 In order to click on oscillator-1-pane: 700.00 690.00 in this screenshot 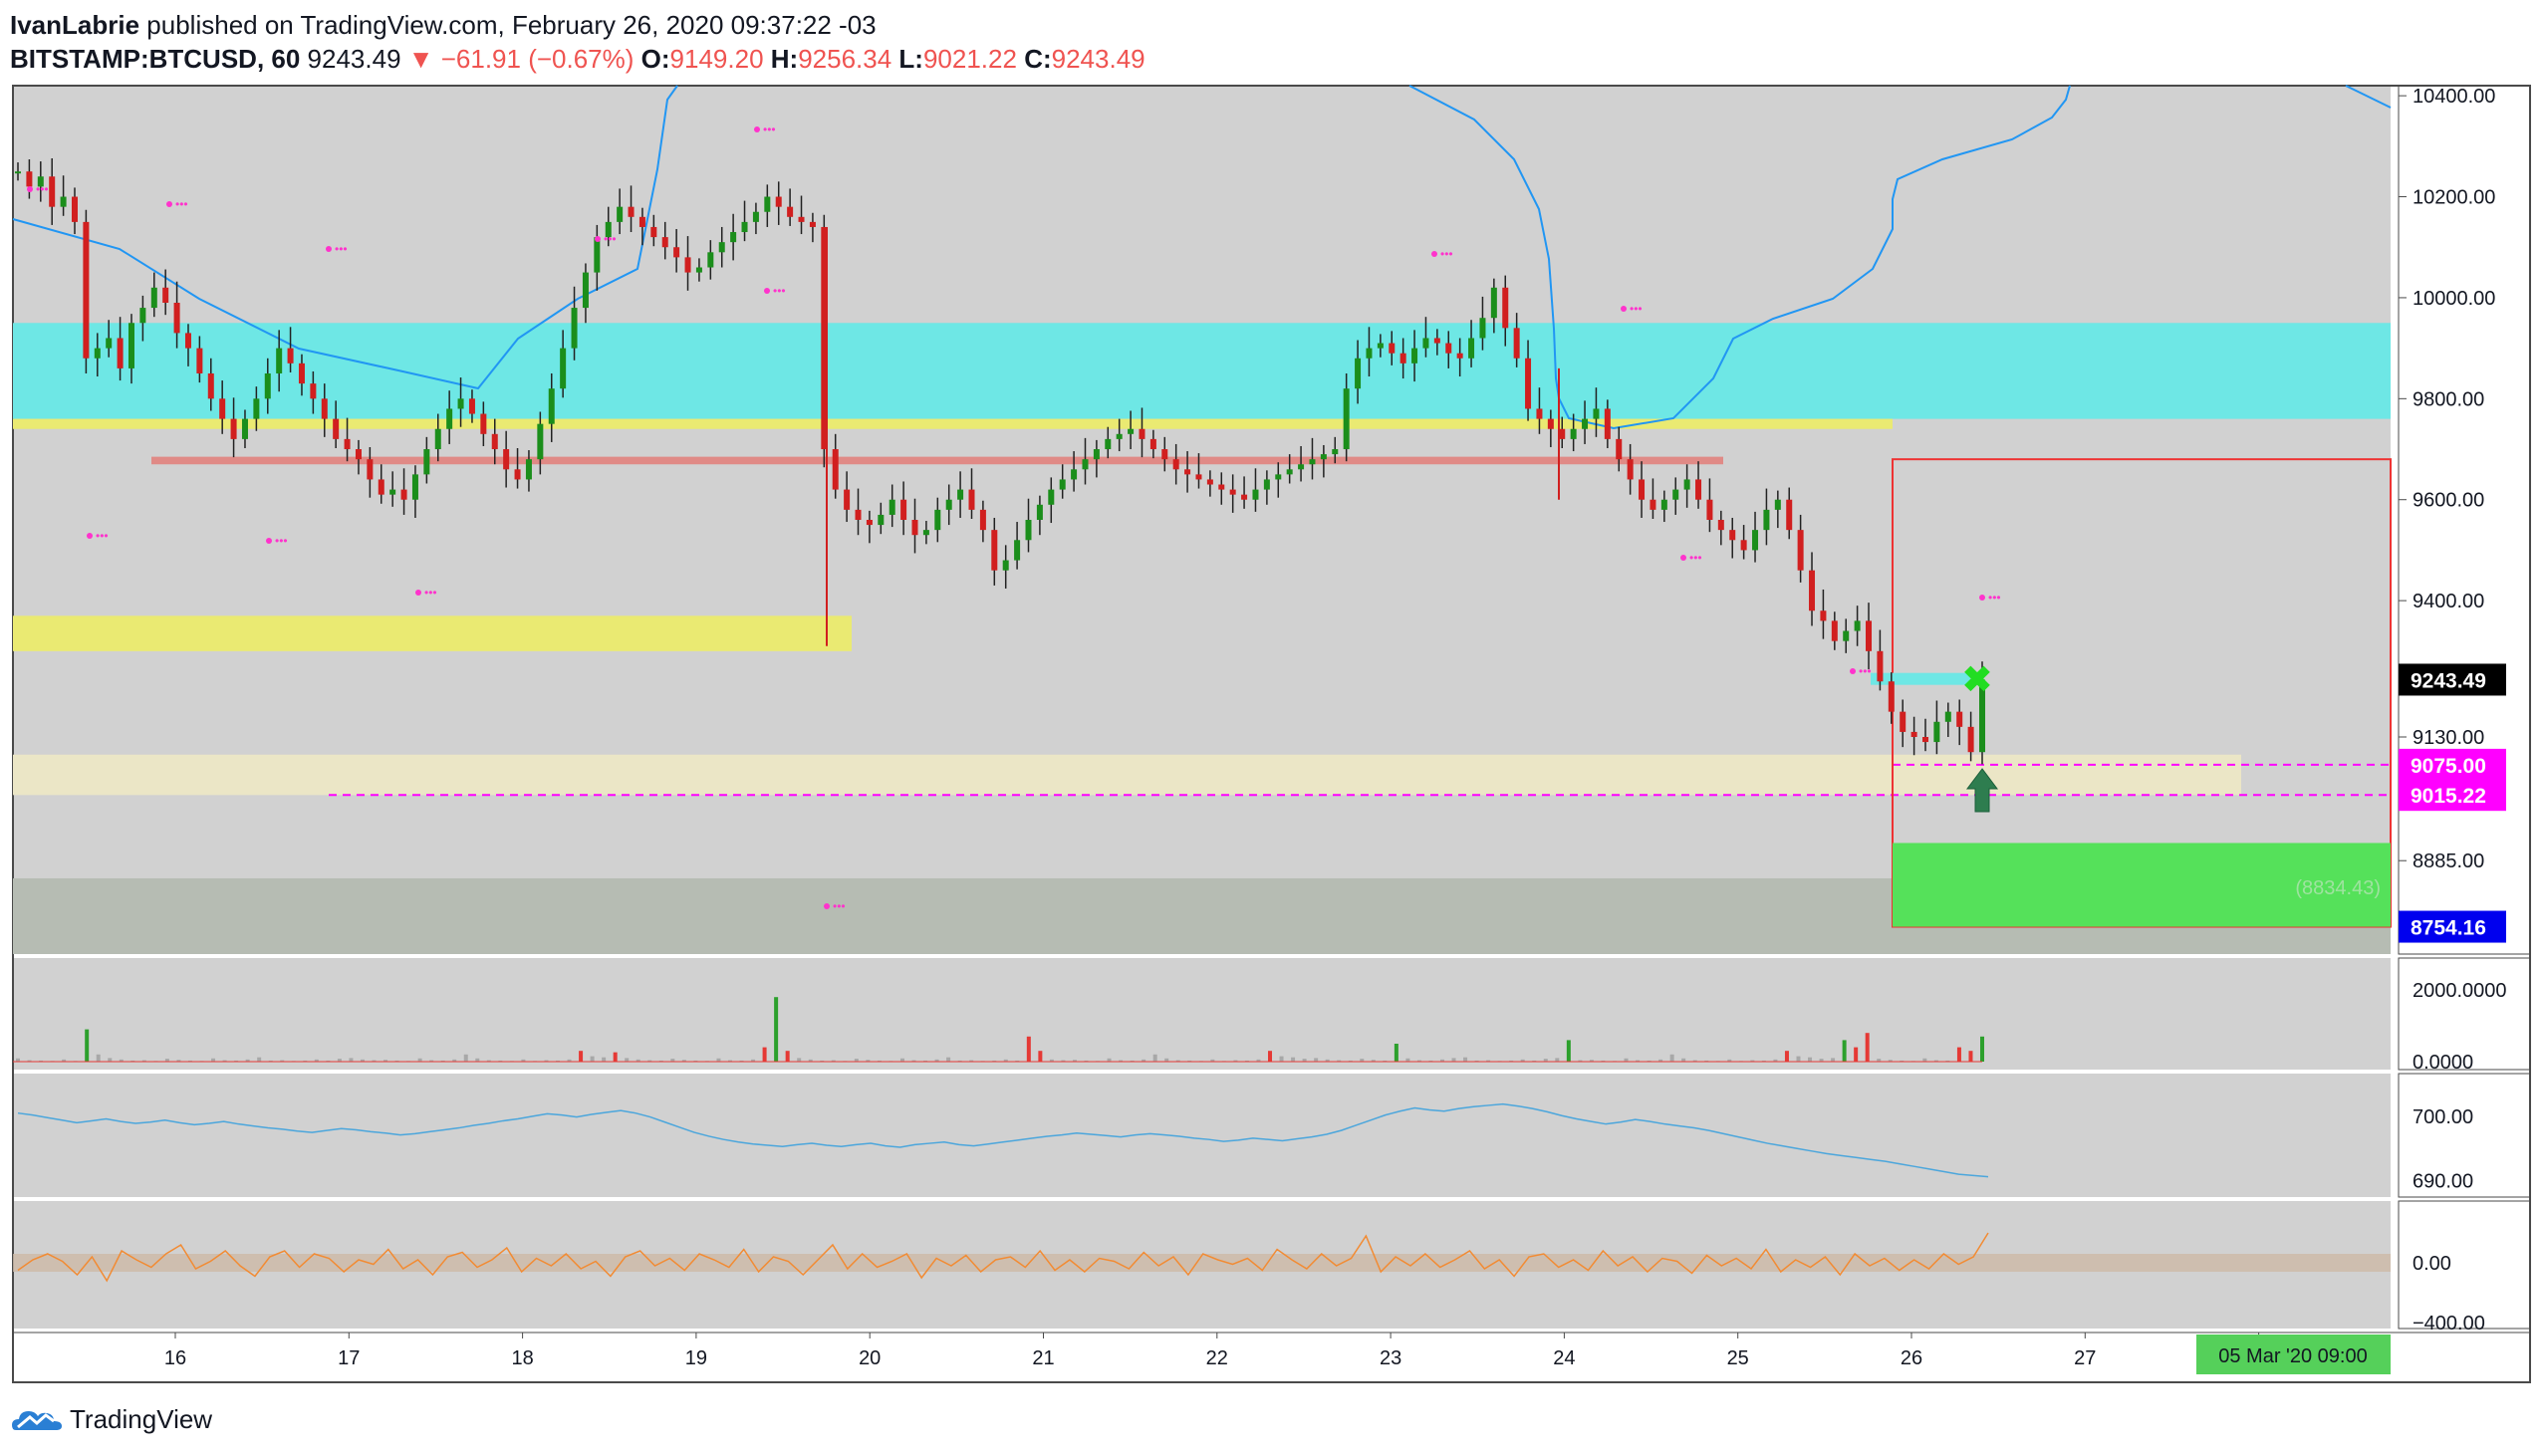, I will do `click(1245, 1147)`.